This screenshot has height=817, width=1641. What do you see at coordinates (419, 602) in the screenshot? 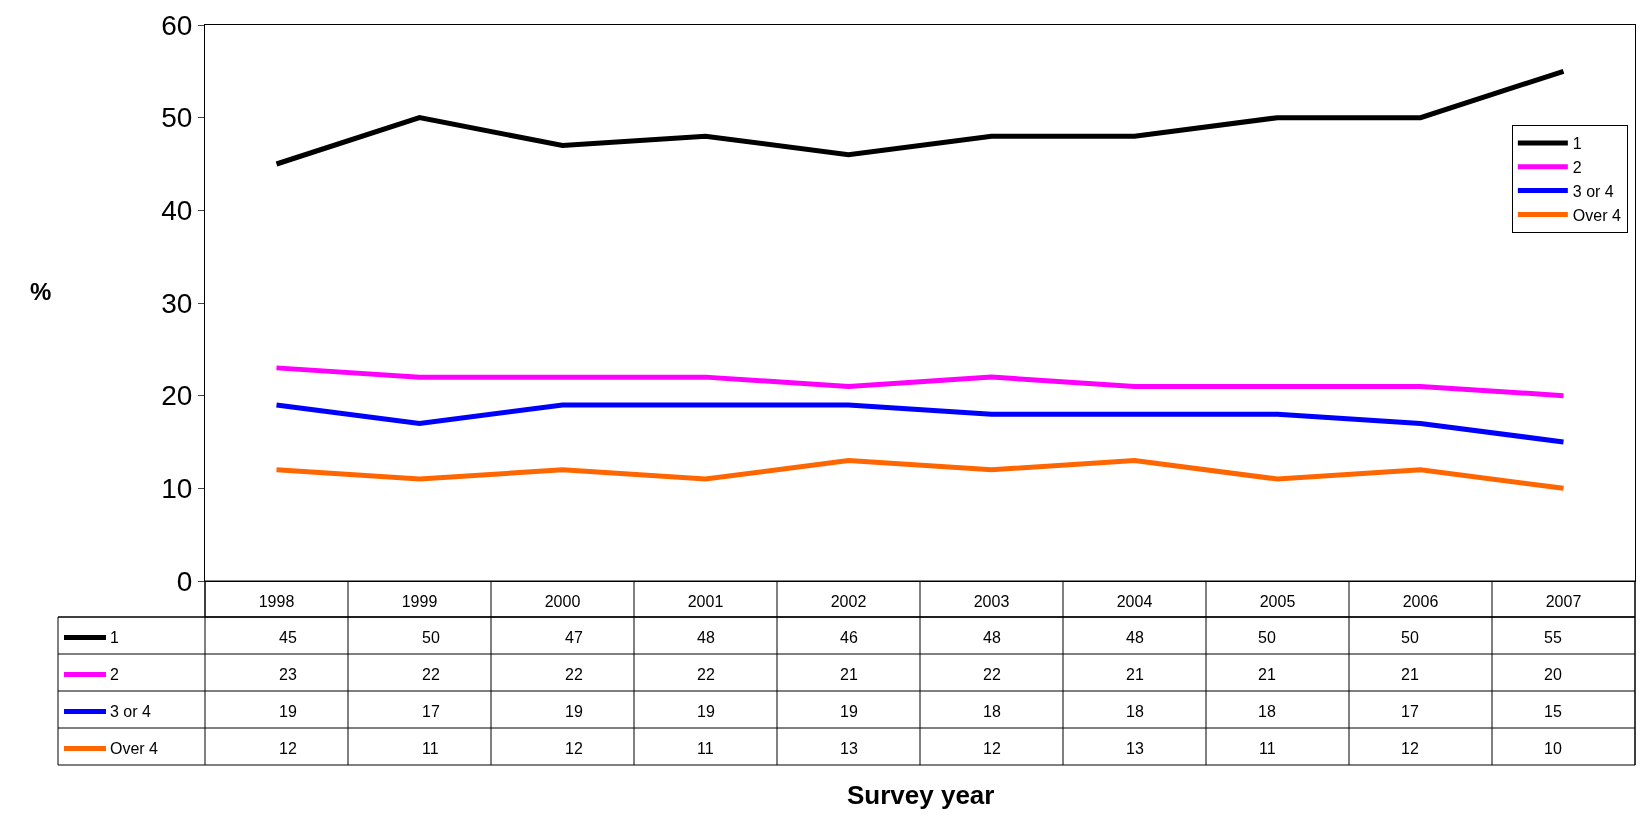
I see `x-tick-label: 1999` at bounding box center [419, 602].